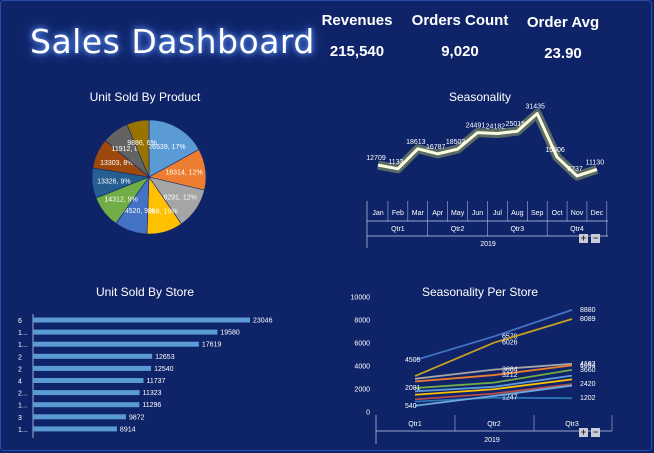 The image size is (654, 453). Describe the element at coordinates (151, 405) in the screenshot. I see `bar-data-label: 11296` at that location.